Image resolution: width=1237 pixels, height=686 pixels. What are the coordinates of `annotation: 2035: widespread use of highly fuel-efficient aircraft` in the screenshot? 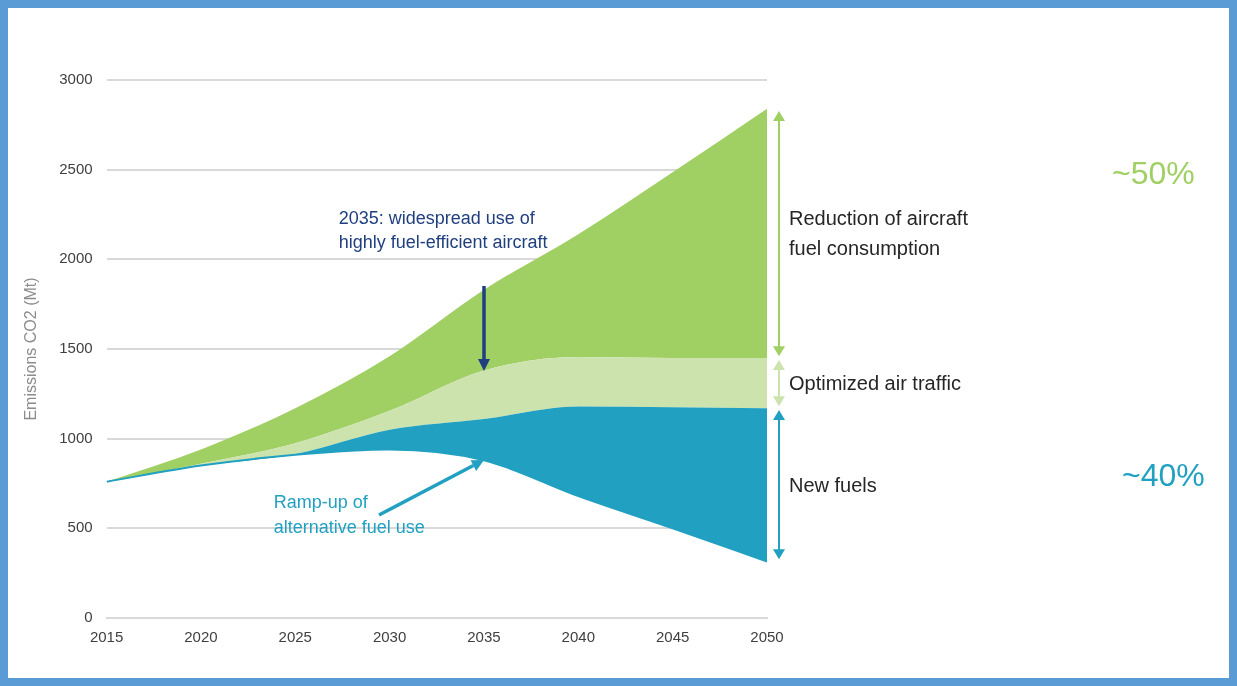 It's located at (443, 230).